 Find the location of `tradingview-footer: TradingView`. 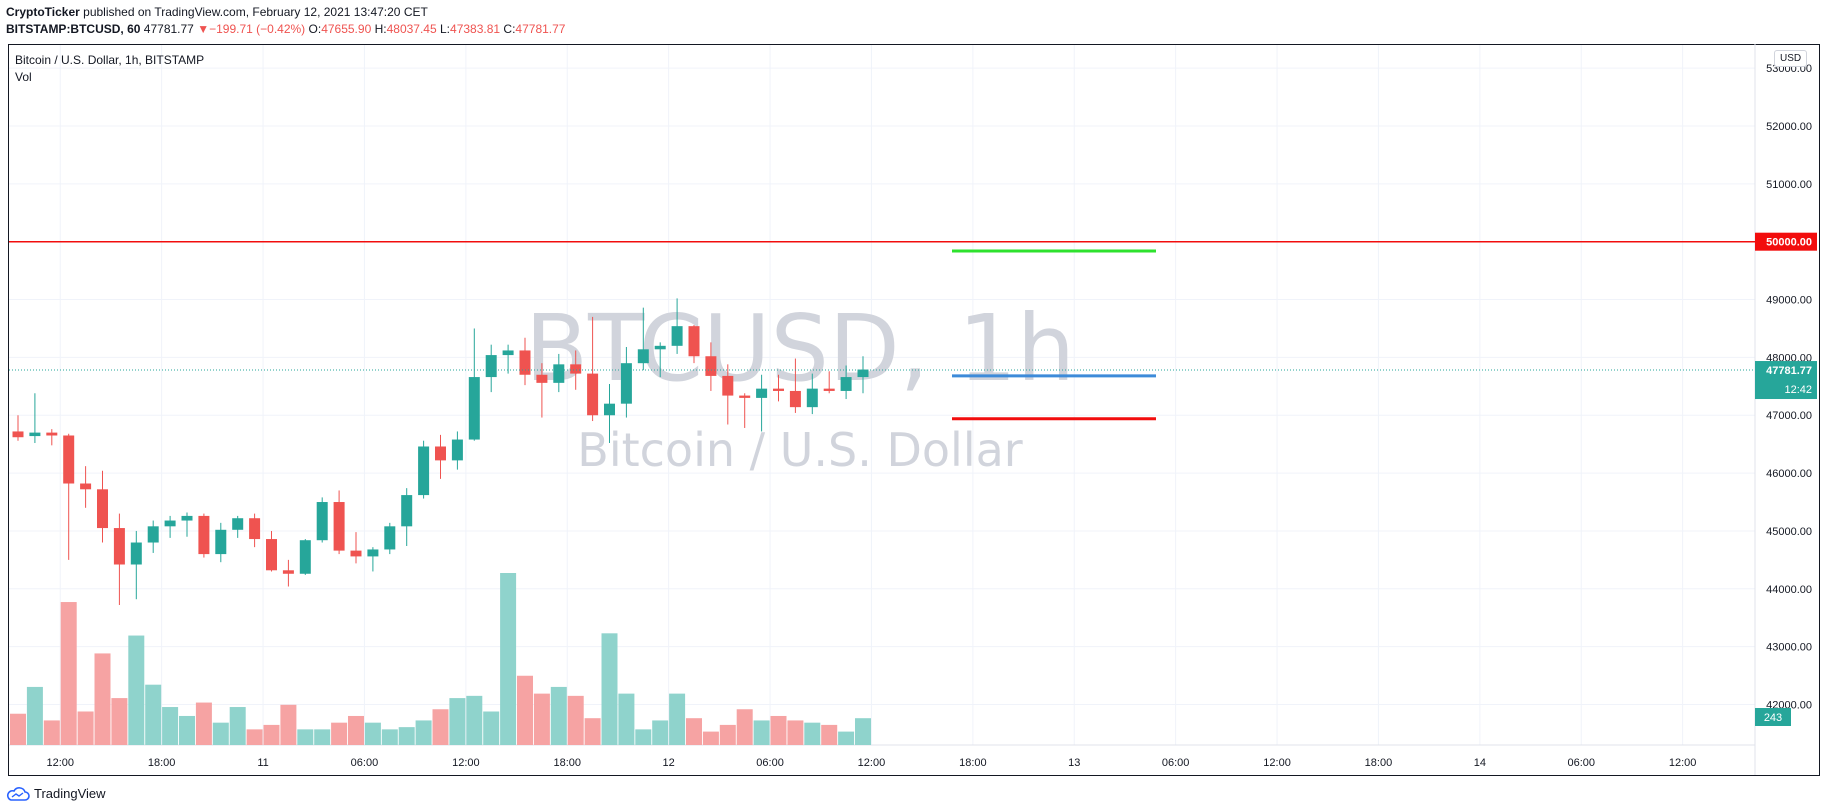

tradingview-footer: TradingView is located at coordinates (56, 793).